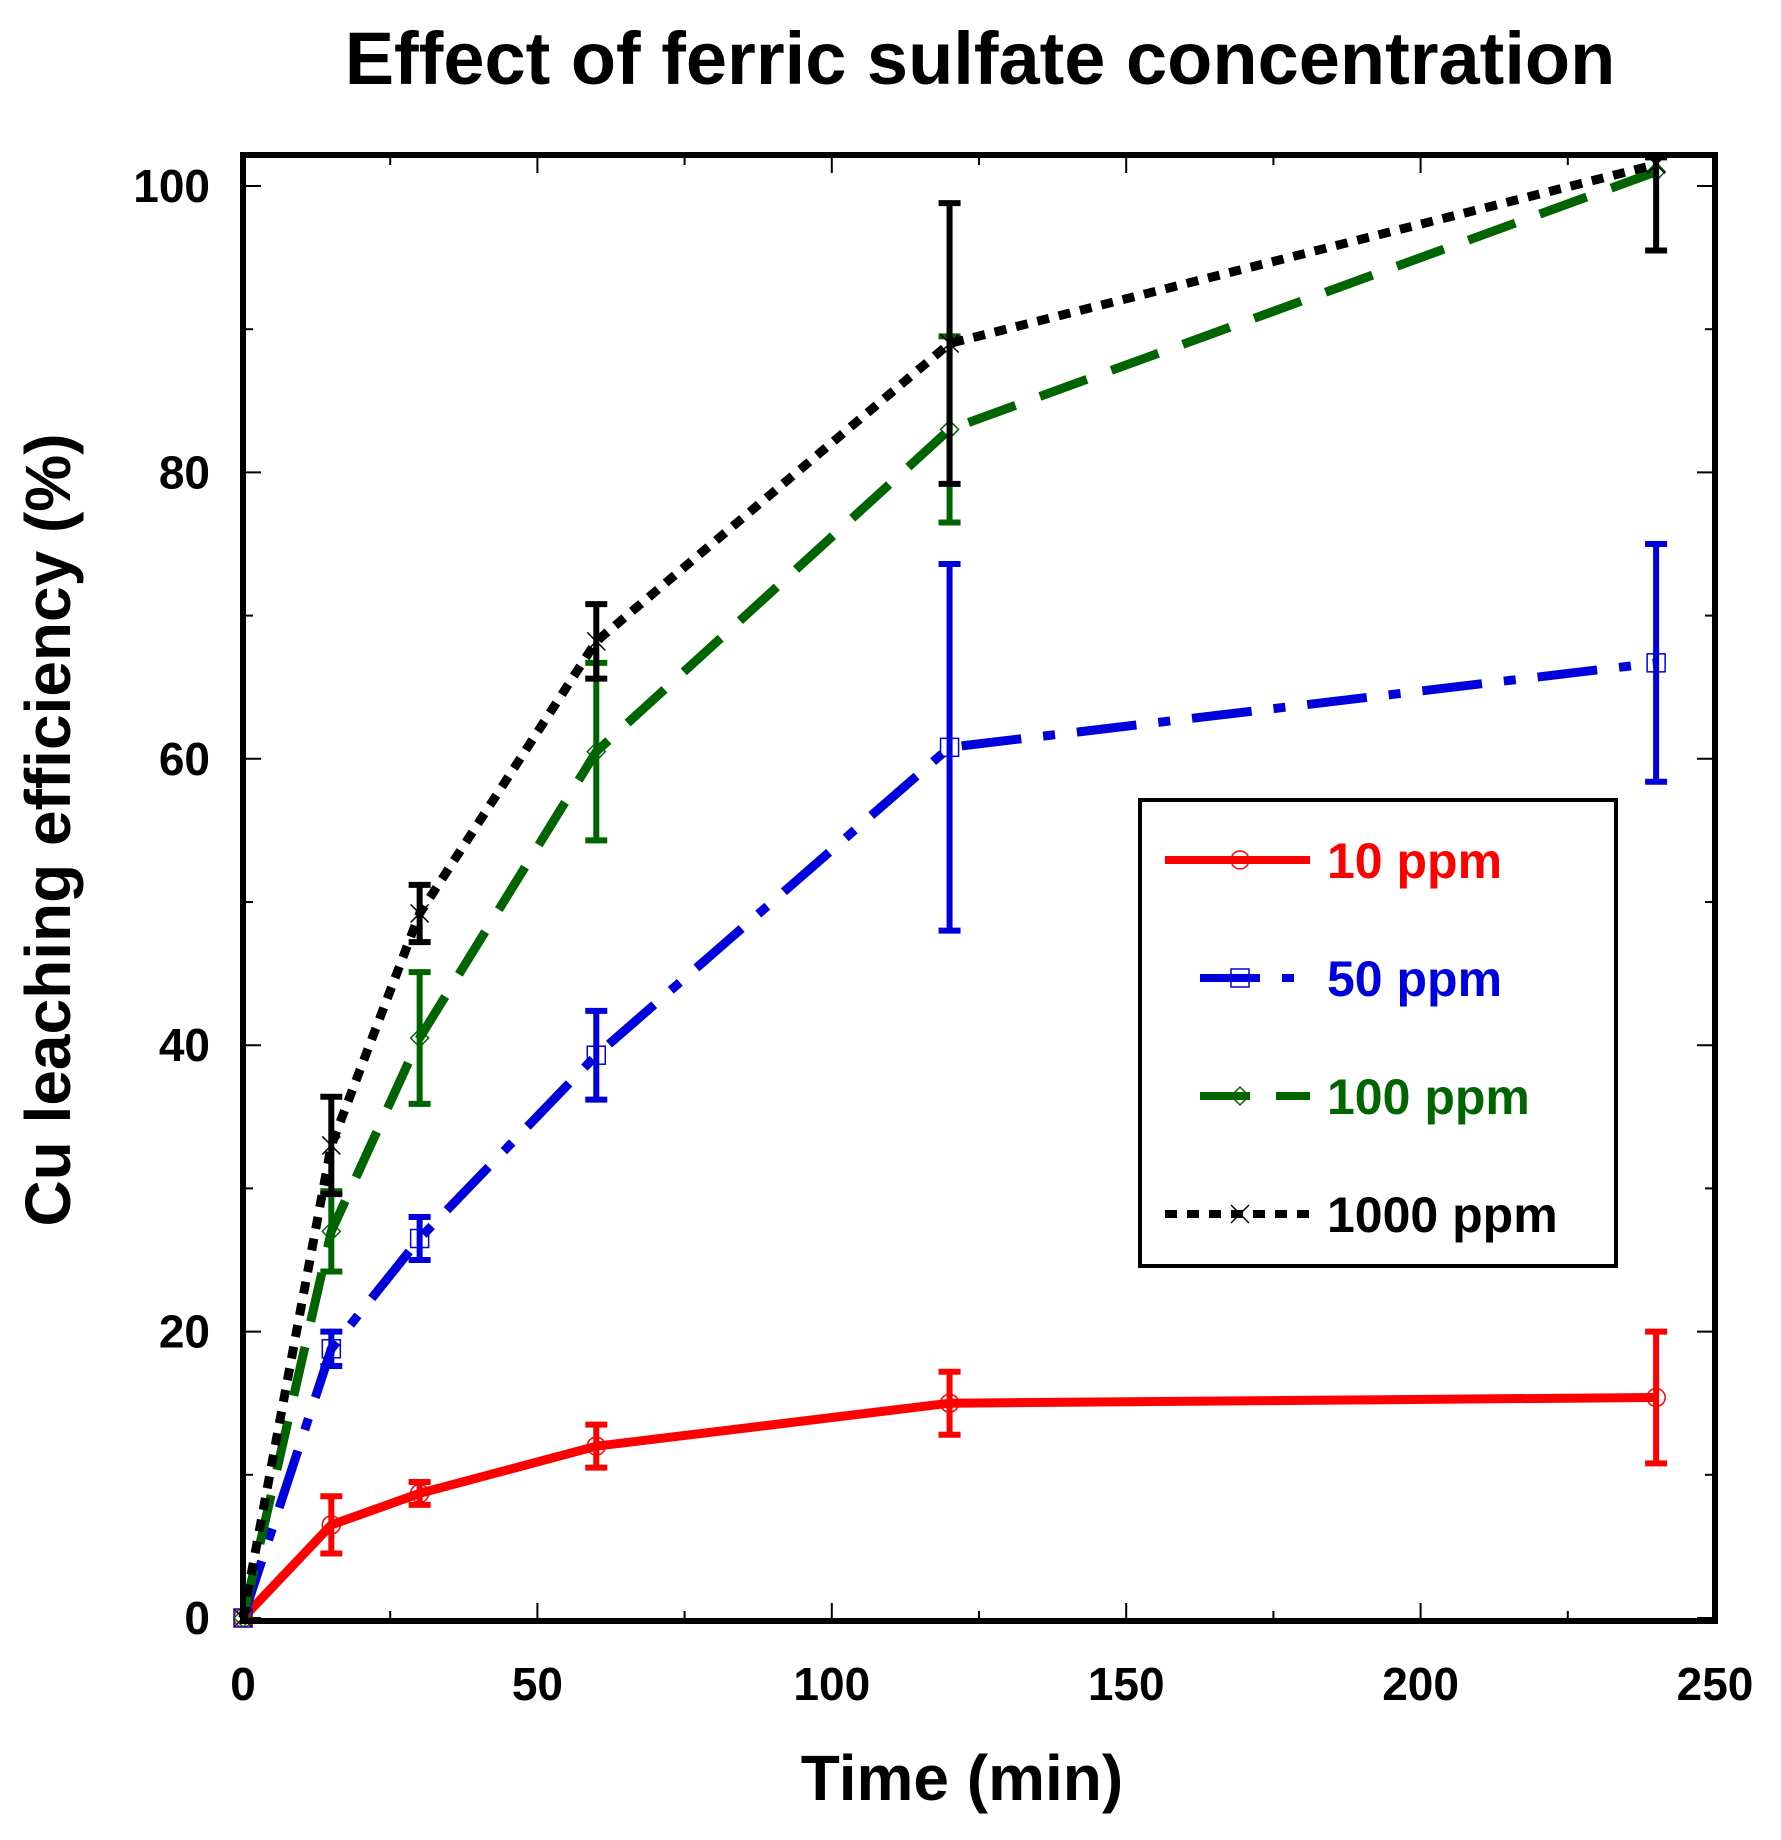 The height and width of the screenshot is (1840, 1781). I want to click on series-line-10-ppm, so click(948, 1507).